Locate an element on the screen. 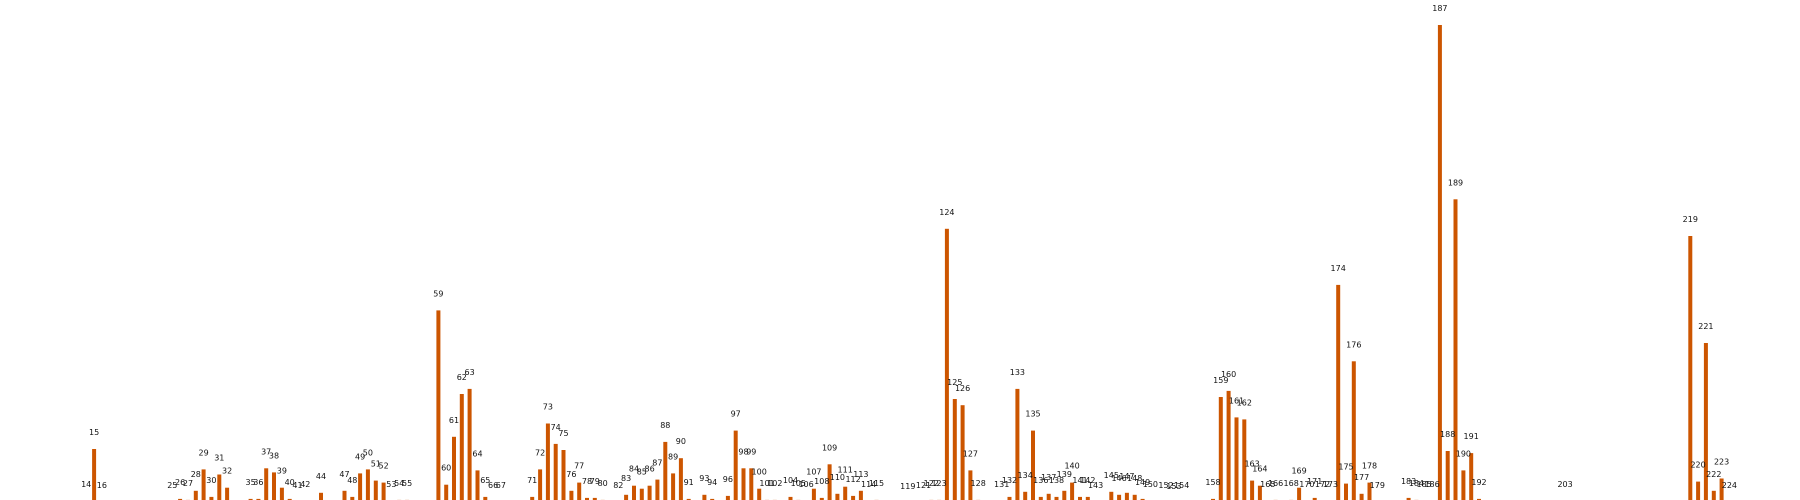 The width and height of the screenshot is (1800, 500). data-label-177: 177 is located at coordinates (1361, 477).